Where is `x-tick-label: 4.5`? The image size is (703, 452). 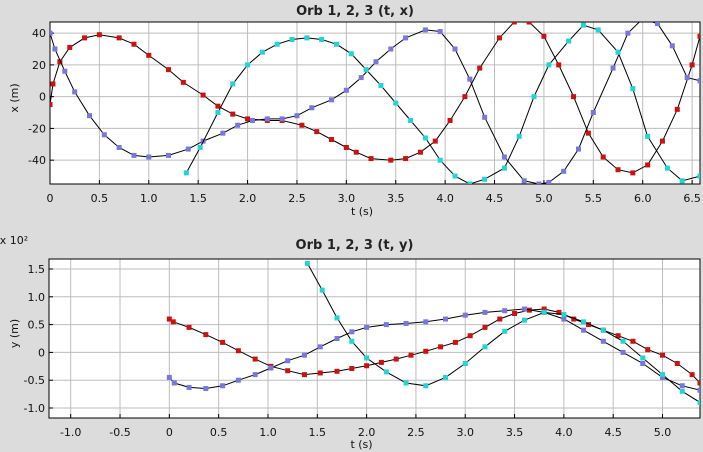
x-tick-label: 4.5 is located at coordinates (613, 432).